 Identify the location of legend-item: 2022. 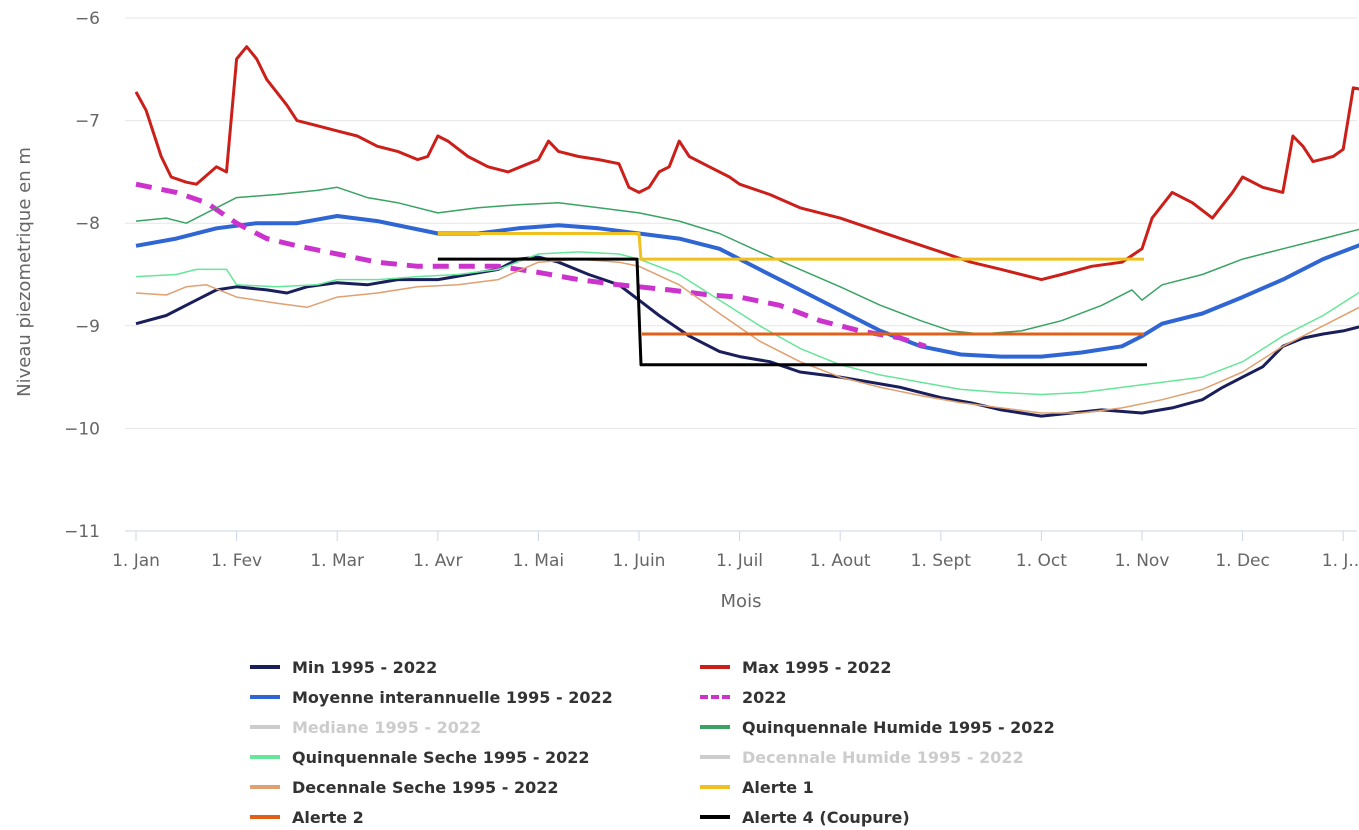
(743, 697).